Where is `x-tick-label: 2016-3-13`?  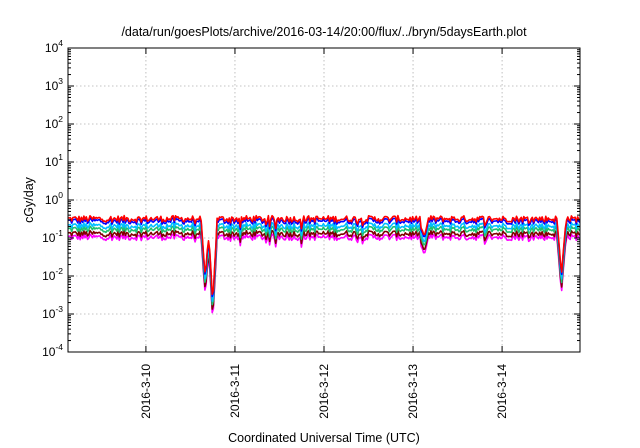
x-tick-label: 2016-3-13 is located at coordinates (413, 391).